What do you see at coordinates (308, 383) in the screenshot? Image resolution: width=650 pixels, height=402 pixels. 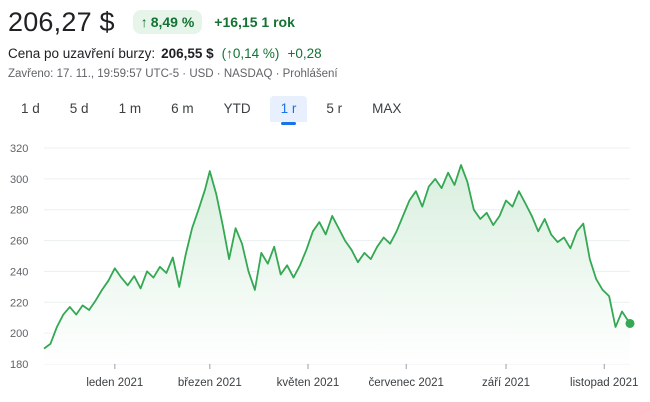 I see `x-tick-label: květen 2021` at bounding box center [308, 383].